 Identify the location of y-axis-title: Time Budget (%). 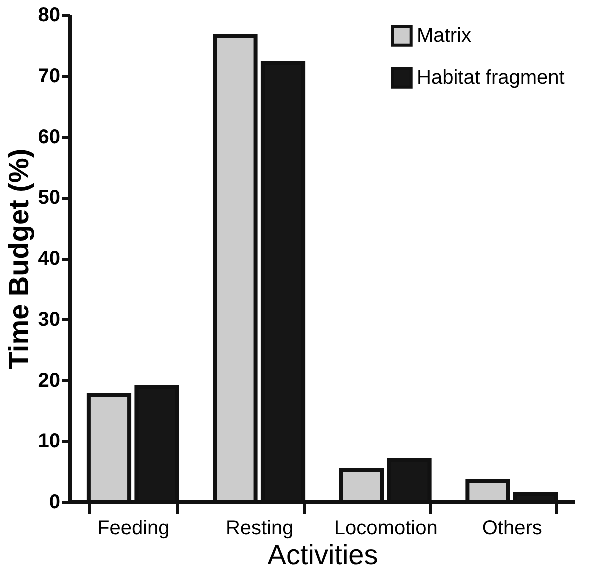
(18, 259).